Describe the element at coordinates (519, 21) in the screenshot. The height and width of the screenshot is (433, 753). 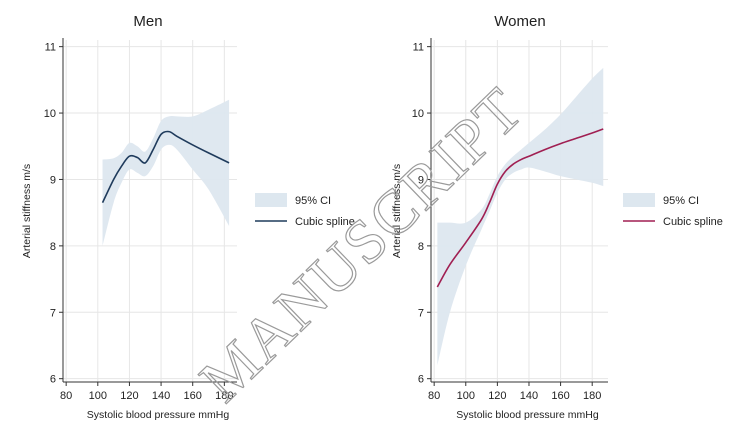
I see `panel-title: Women` at that location.